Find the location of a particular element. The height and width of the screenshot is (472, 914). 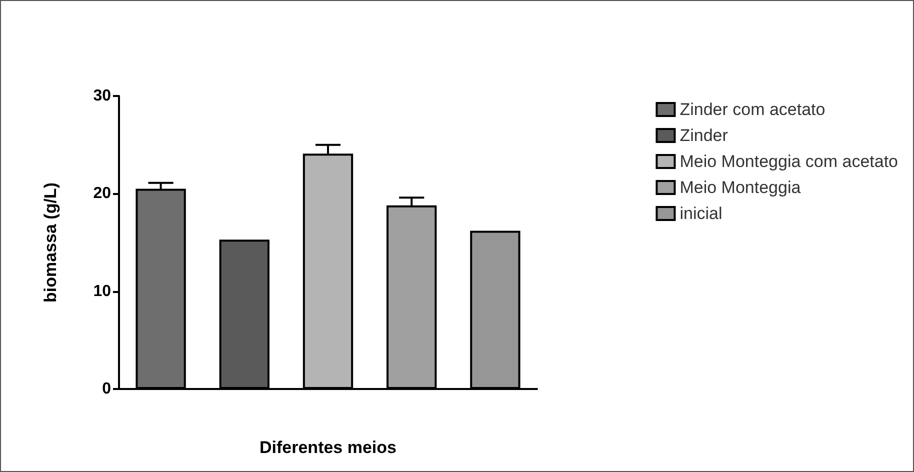

y-tick-label: 30 is located at coordinates (102, 96).